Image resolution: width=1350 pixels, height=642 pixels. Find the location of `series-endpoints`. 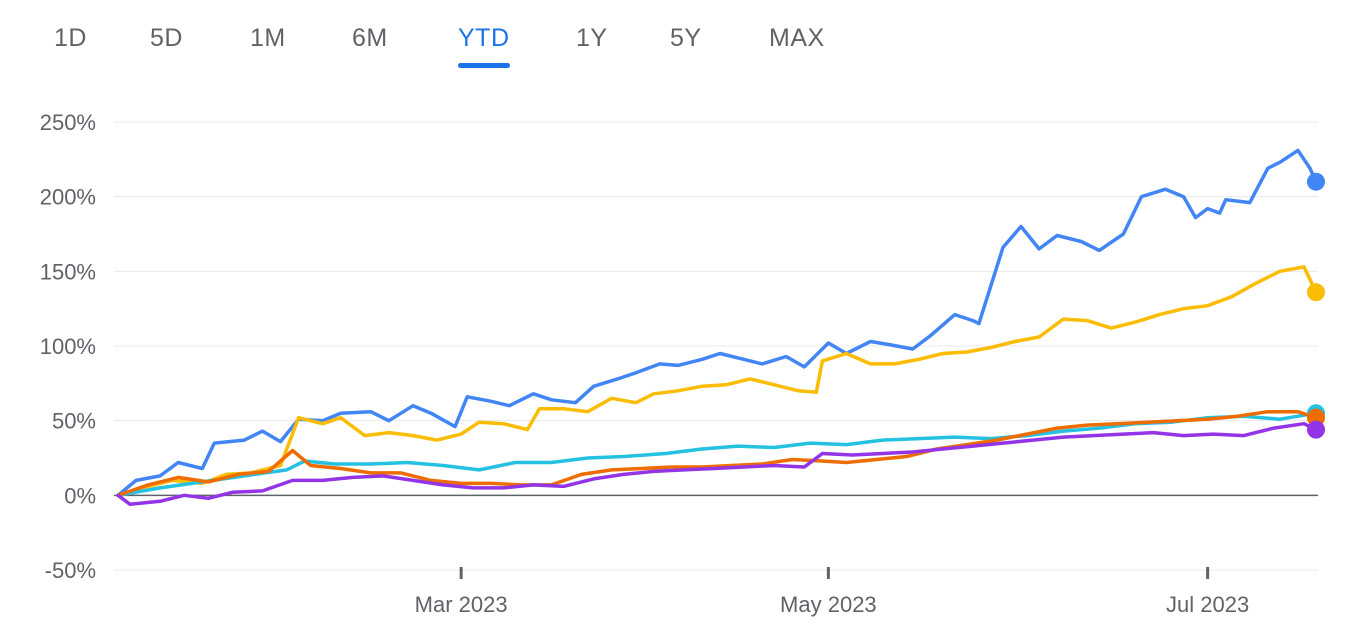

series-endpoints is located at coordinates (1316, 305).